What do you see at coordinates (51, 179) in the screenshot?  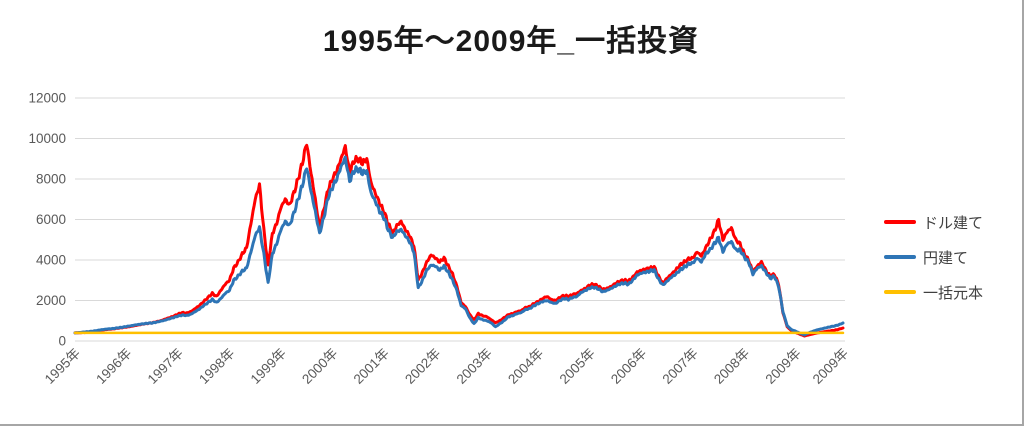 I see `y-axis-tick-label: 8000` at bounding box center [51, 179].